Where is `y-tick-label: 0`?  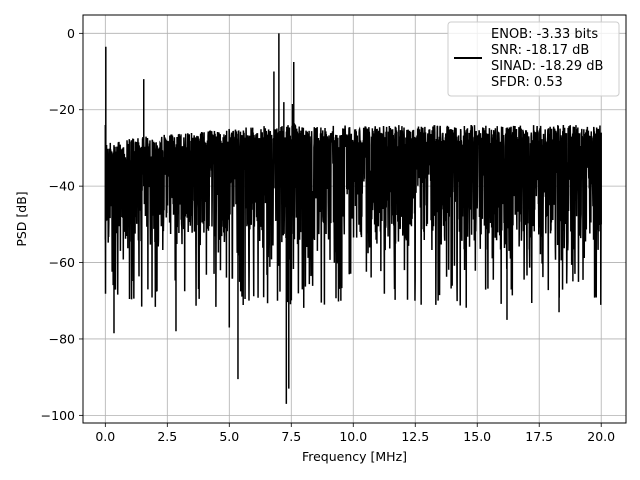 y-tick-label: 0 is located at coordinates (71, 33).